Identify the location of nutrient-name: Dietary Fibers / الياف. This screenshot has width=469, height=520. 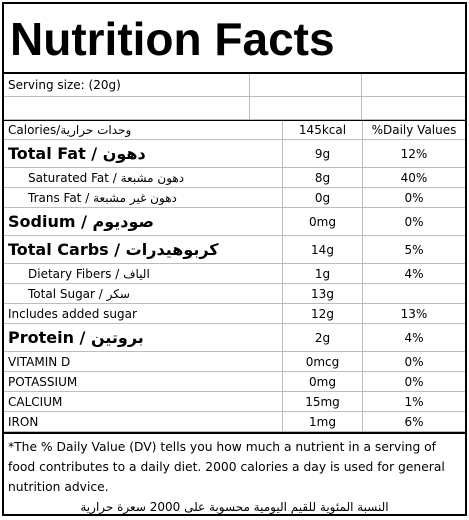
(143, 273).